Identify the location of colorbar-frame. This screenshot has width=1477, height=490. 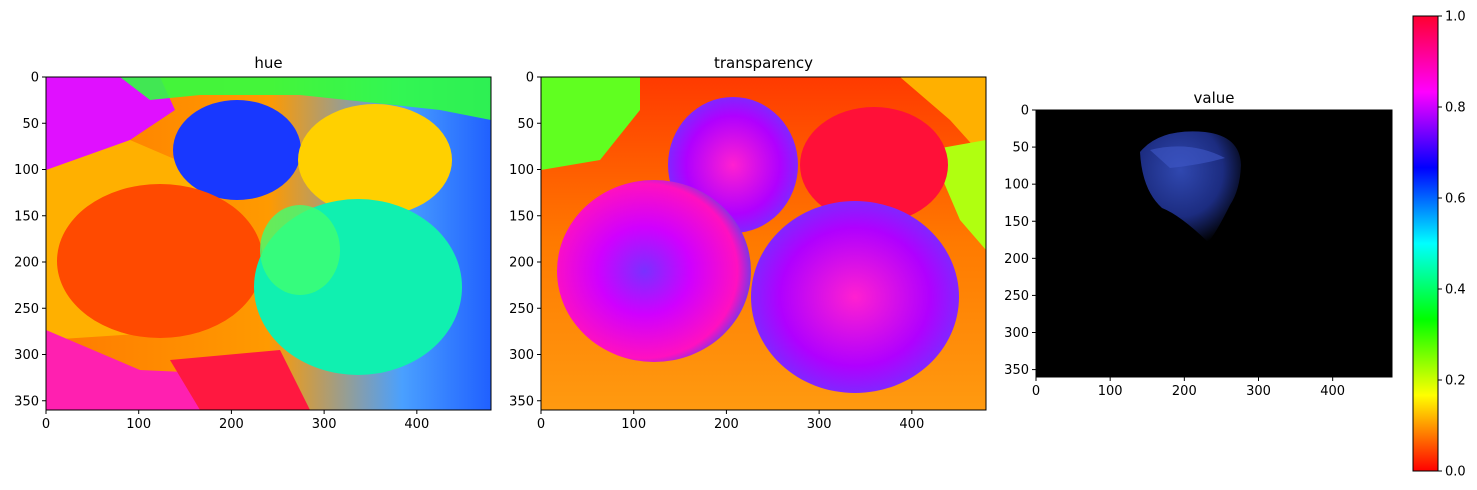
(1425, 243).